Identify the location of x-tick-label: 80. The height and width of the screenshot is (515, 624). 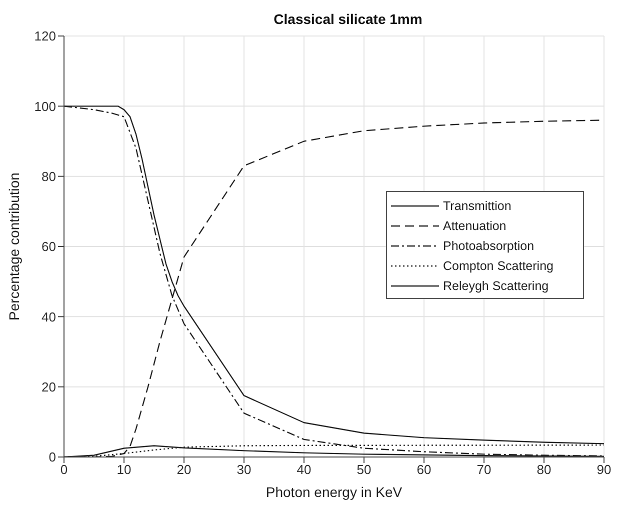
(544, 470).